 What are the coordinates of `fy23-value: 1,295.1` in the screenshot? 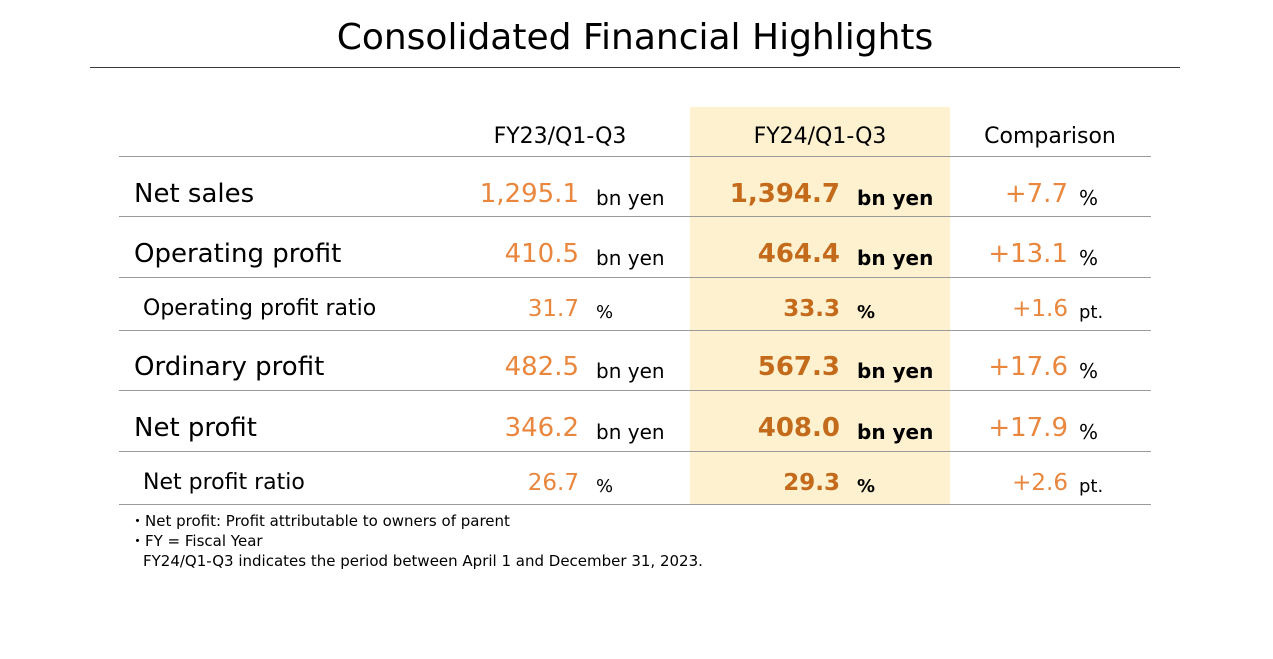 It's located at (529, 194).